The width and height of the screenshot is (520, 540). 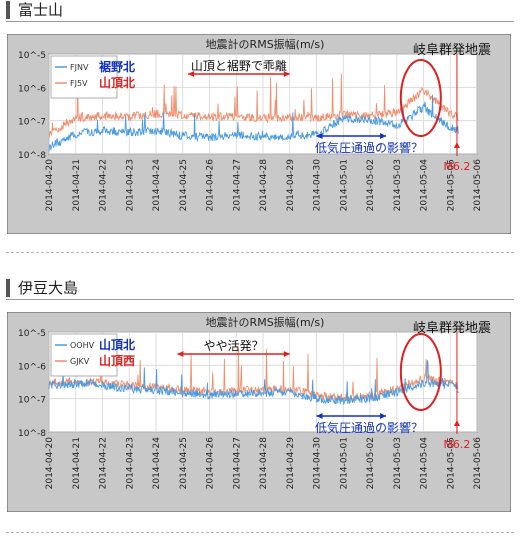 What do you see at coordinates (253, 123) in the screenshot?
I see `series-line-fjnv` at bounding box center [253, 123].